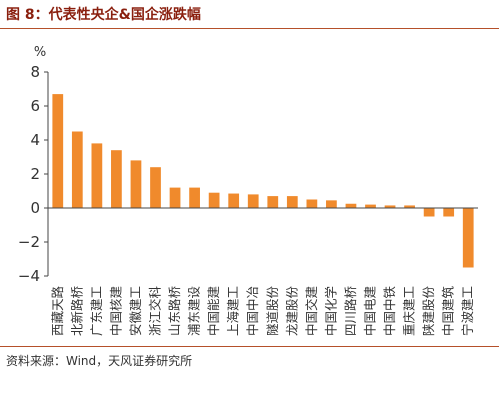 The width and height of the screenshot is (499, 403). I want to click on x-category-label: 中国化学, so click(330, 311).